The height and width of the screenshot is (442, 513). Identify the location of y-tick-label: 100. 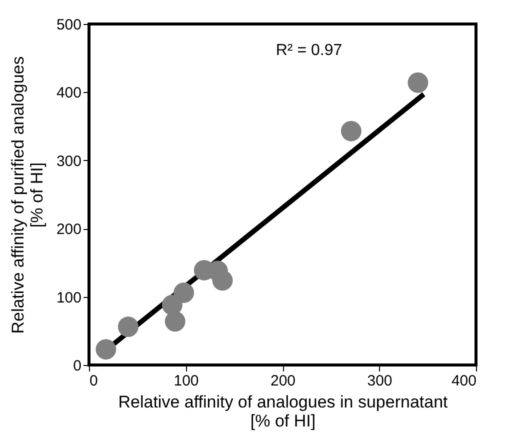
(69, 297).